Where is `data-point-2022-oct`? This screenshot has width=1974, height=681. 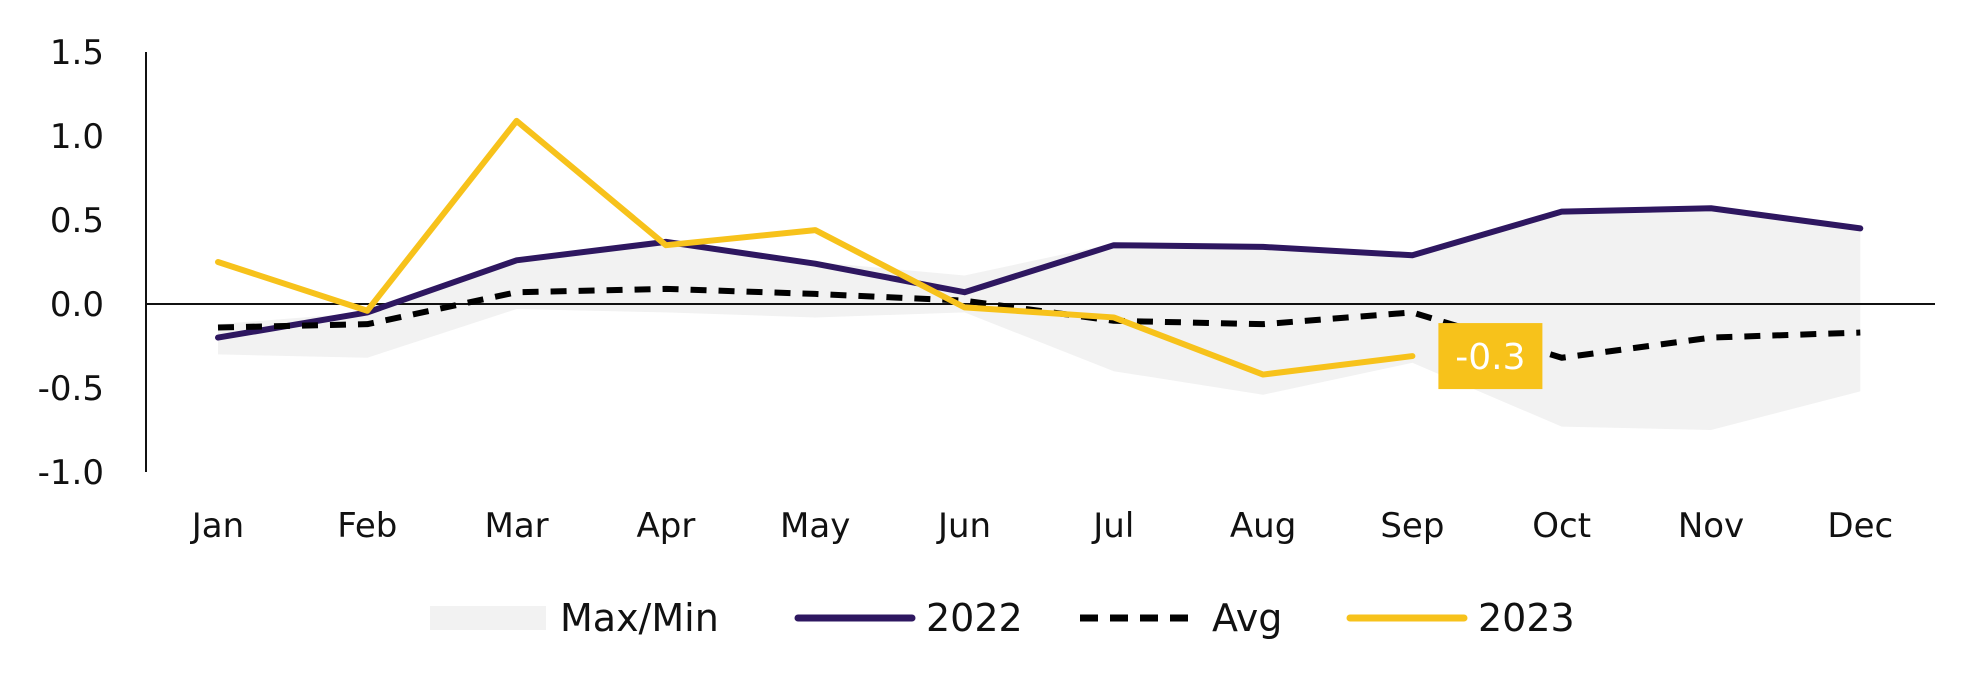 data-point-2022-oct is located at coordinates (1562, 212).